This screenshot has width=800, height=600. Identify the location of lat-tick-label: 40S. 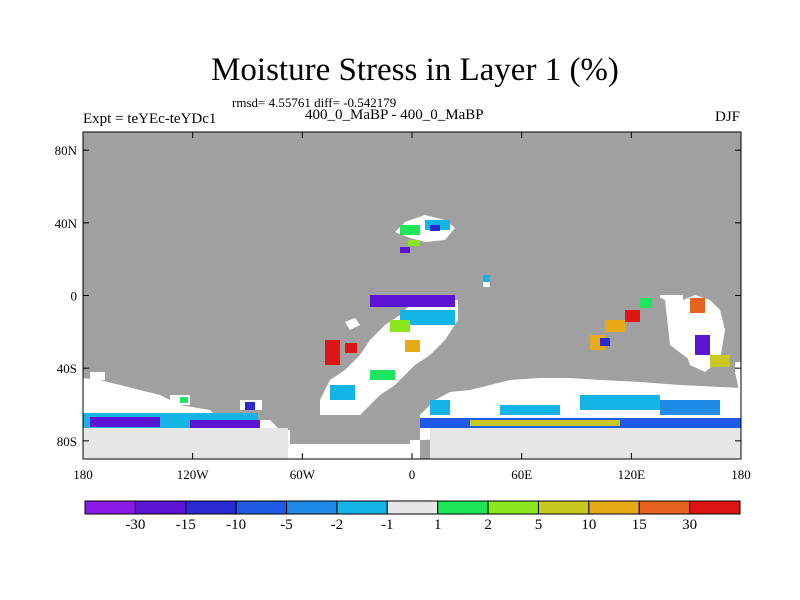
(67, 368).